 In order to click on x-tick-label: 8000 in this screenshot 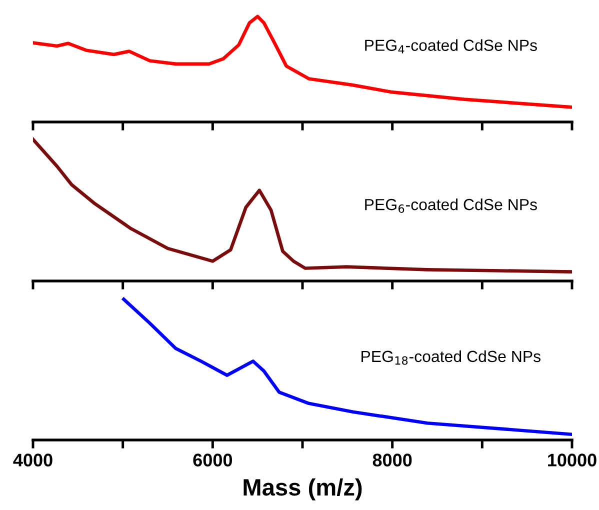, I will do `click(392, 460)`.